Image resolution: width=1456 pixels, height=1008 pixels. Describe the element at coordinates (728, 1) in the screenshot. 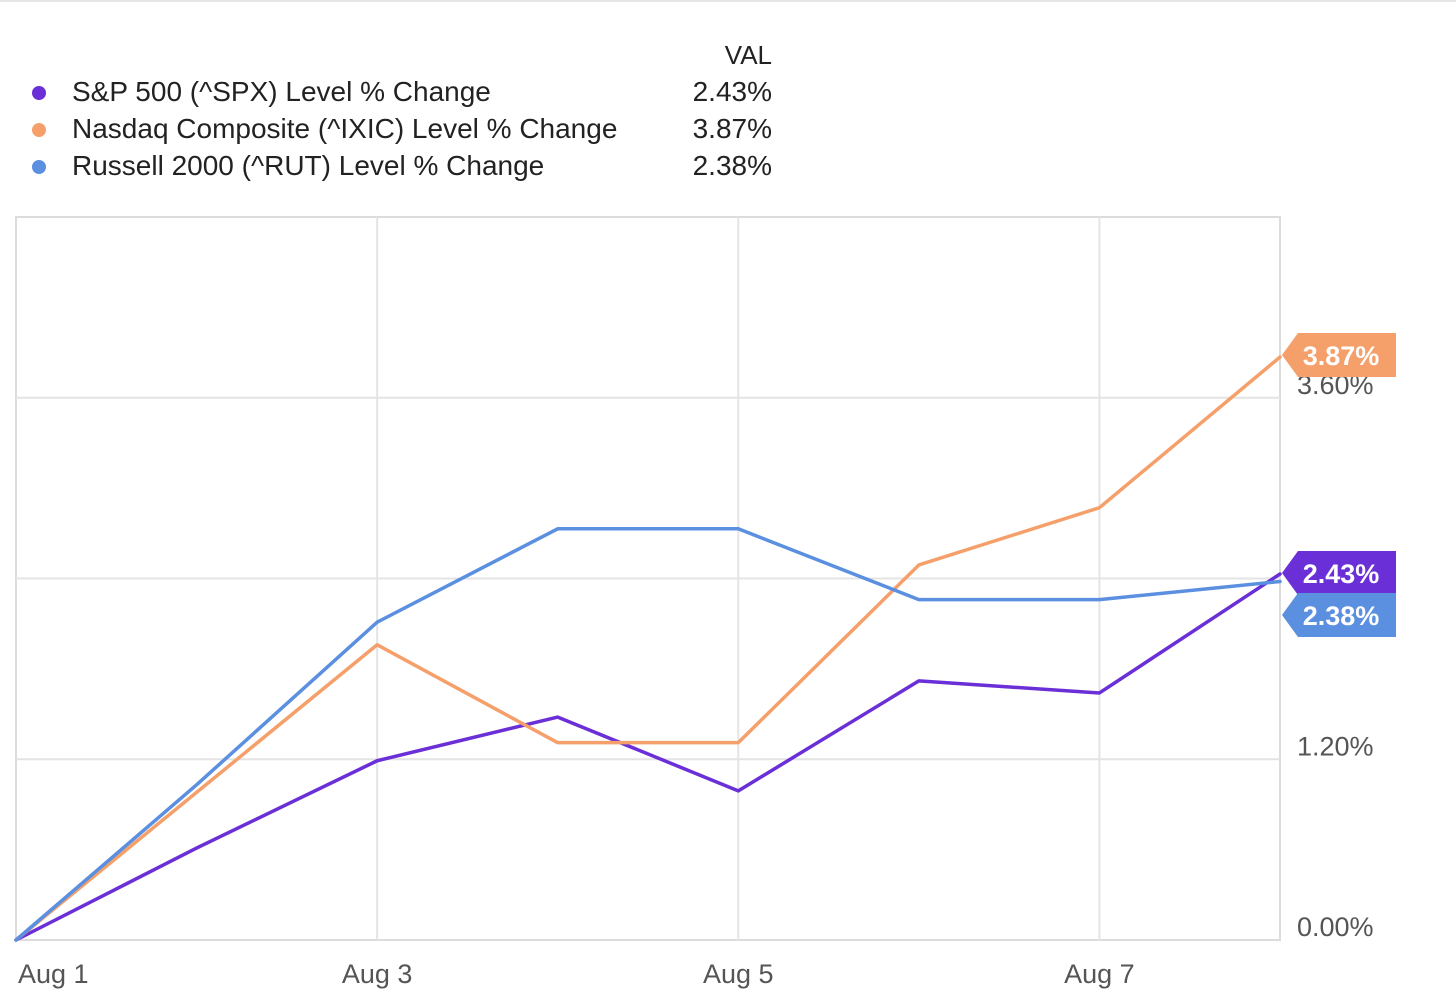

I see `top-divider` at that location.